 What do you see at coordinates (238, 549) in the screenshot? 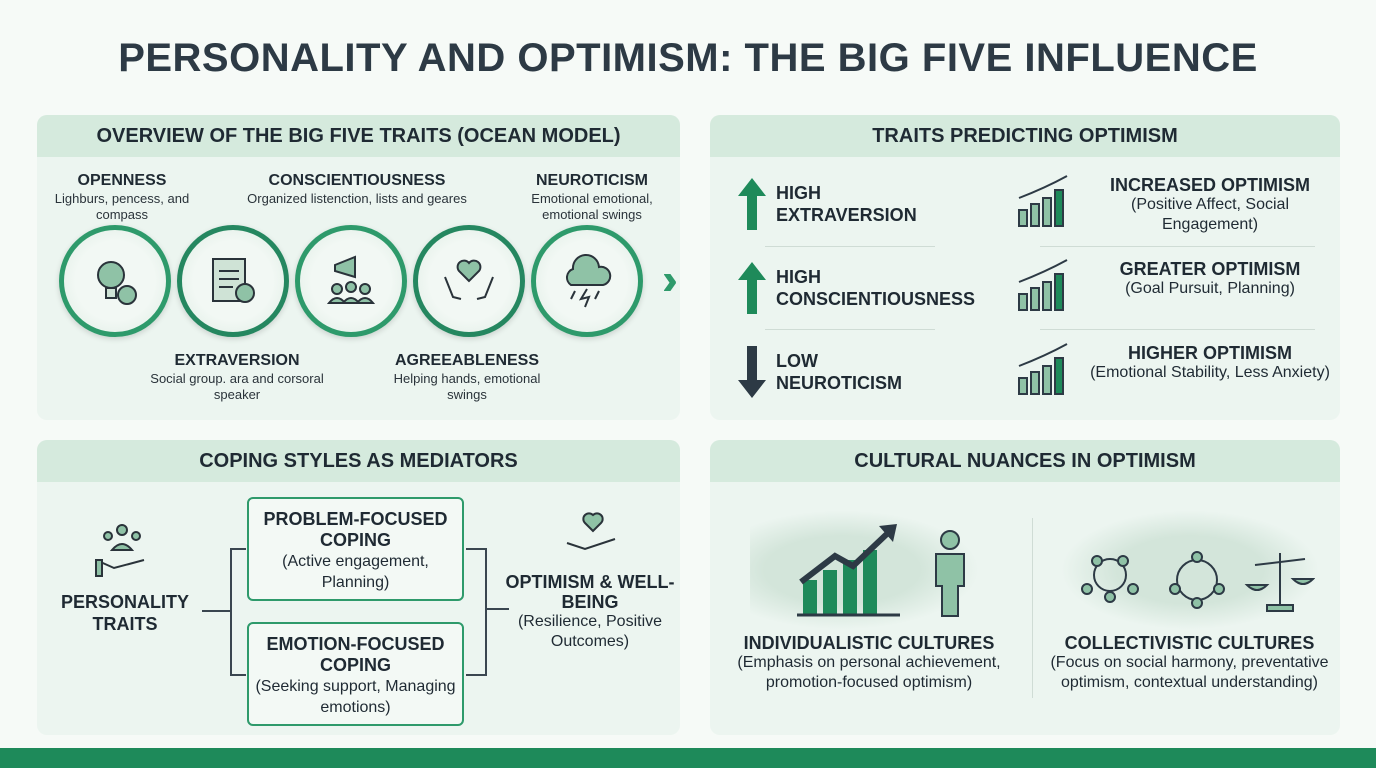
I see `arrow-to-problem` at bounding box center [238, 549].